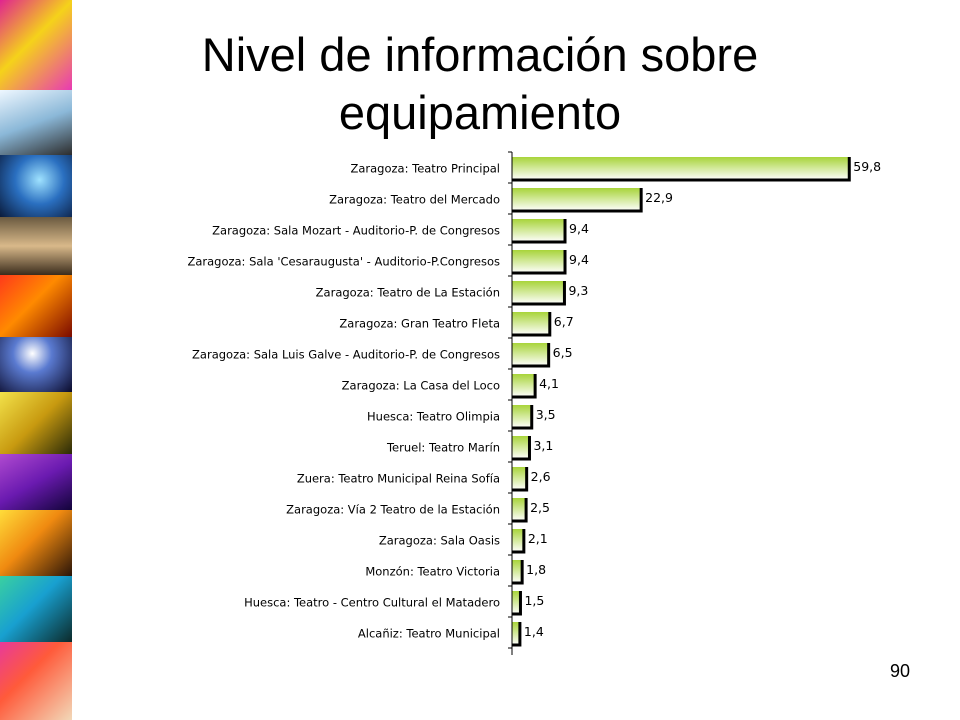 This screenshot has width=960, height=720. I want to click on y-axis, so click(510, 403).